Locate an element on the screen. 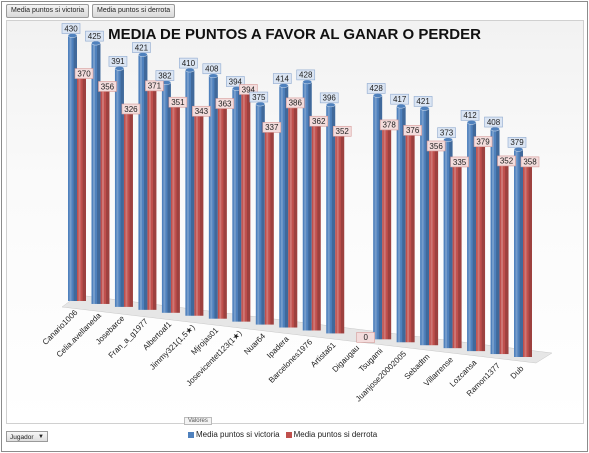 The height and width of the screenshot is (453, 589). data-label-derrota-14: 378 is located at coordinates (389, 125).